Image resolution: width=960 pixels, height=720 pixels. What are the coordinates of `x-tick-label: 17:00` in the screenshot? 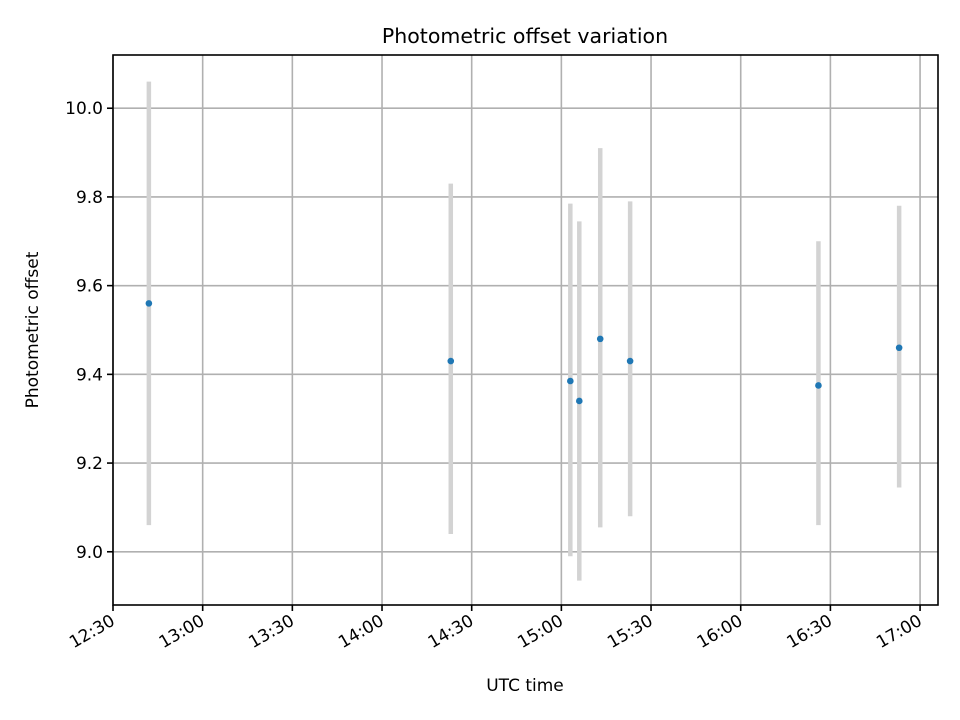 It's located at (899, 632).